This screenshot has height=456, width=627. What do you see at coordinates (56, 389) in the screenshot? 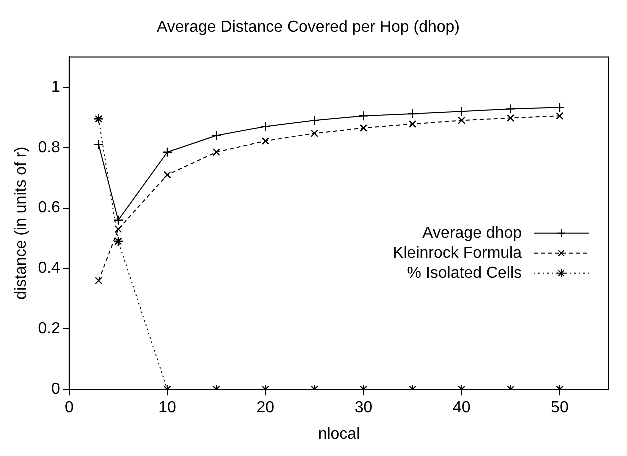
I see `y-tick-label: 0` at bounding box center [56, 389].